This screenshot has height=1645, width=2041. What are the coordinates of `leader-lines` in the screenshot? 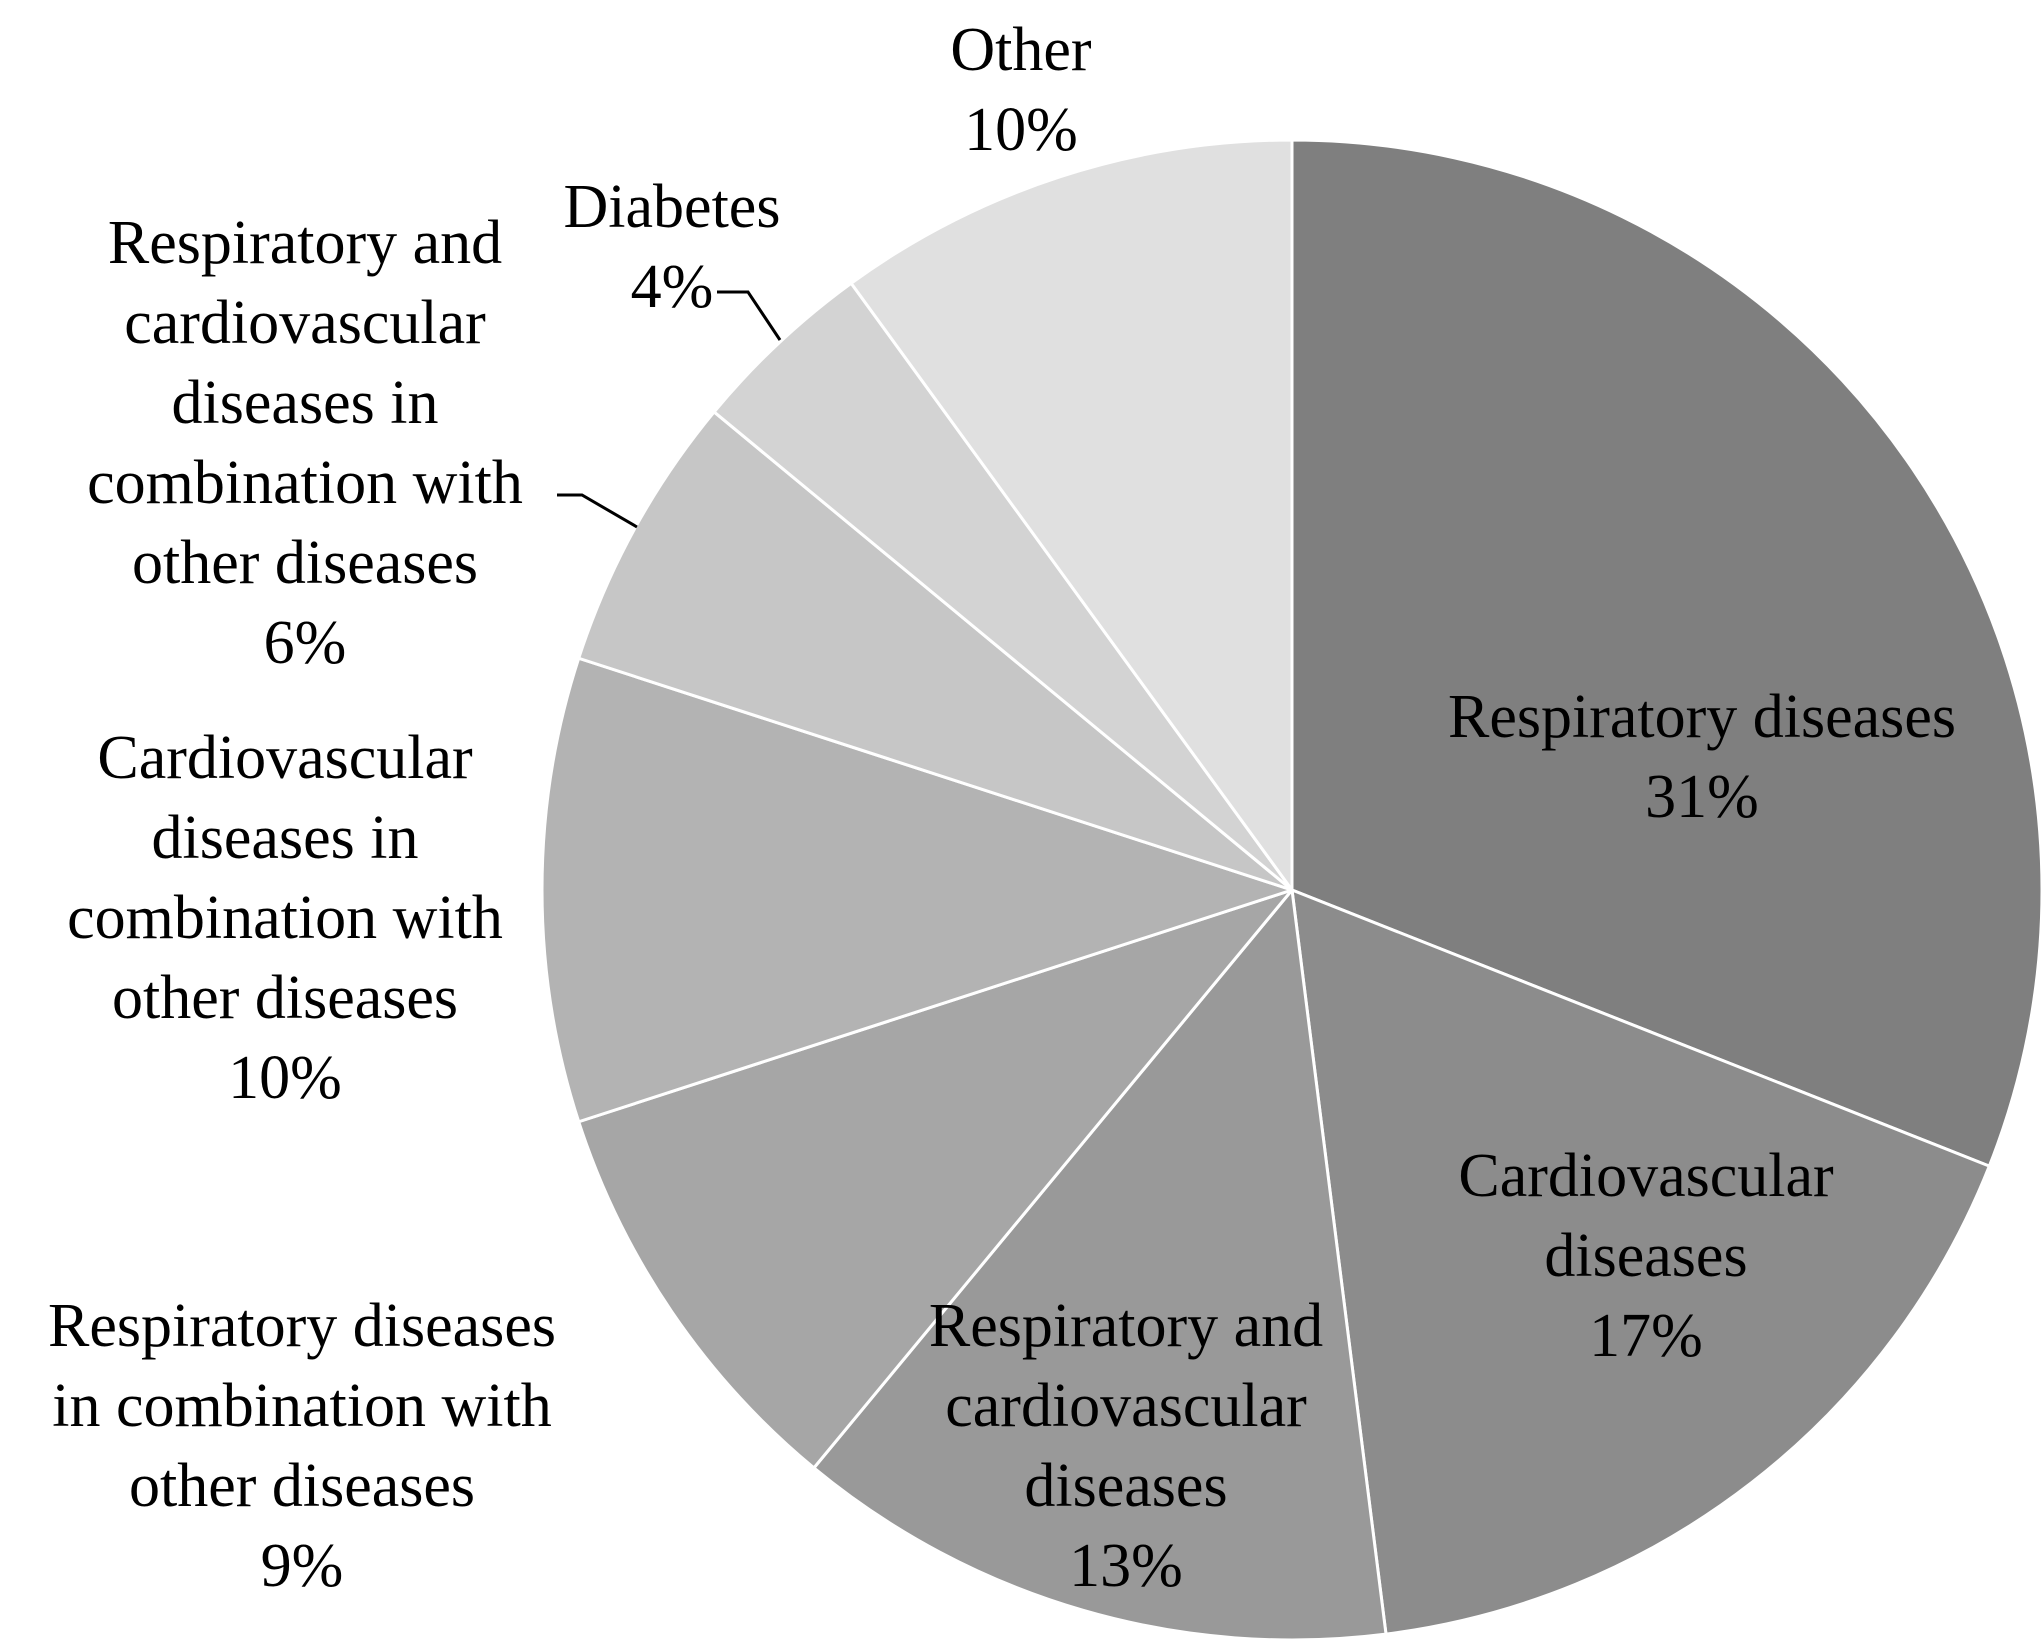 It's located at (669, 409).